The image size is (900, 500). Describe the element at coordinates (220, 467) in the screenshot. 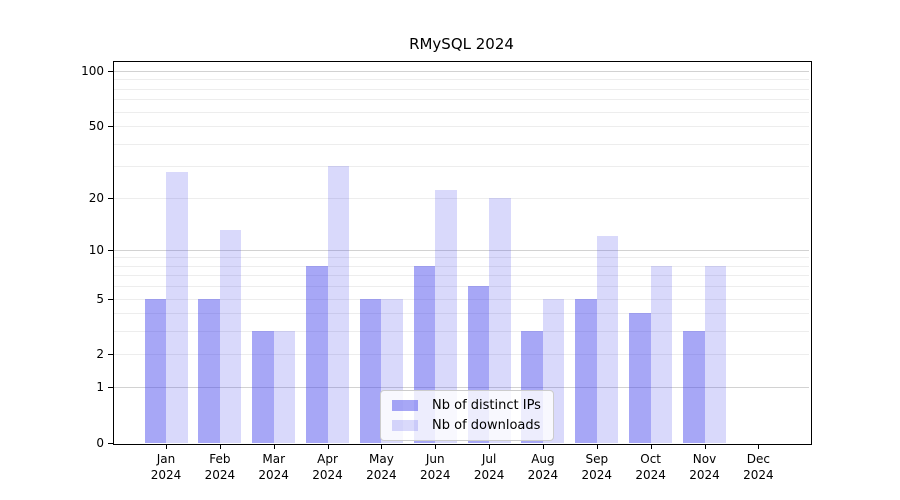

I see `x-tick-label-feb-2024: Feb 2024` at that location.